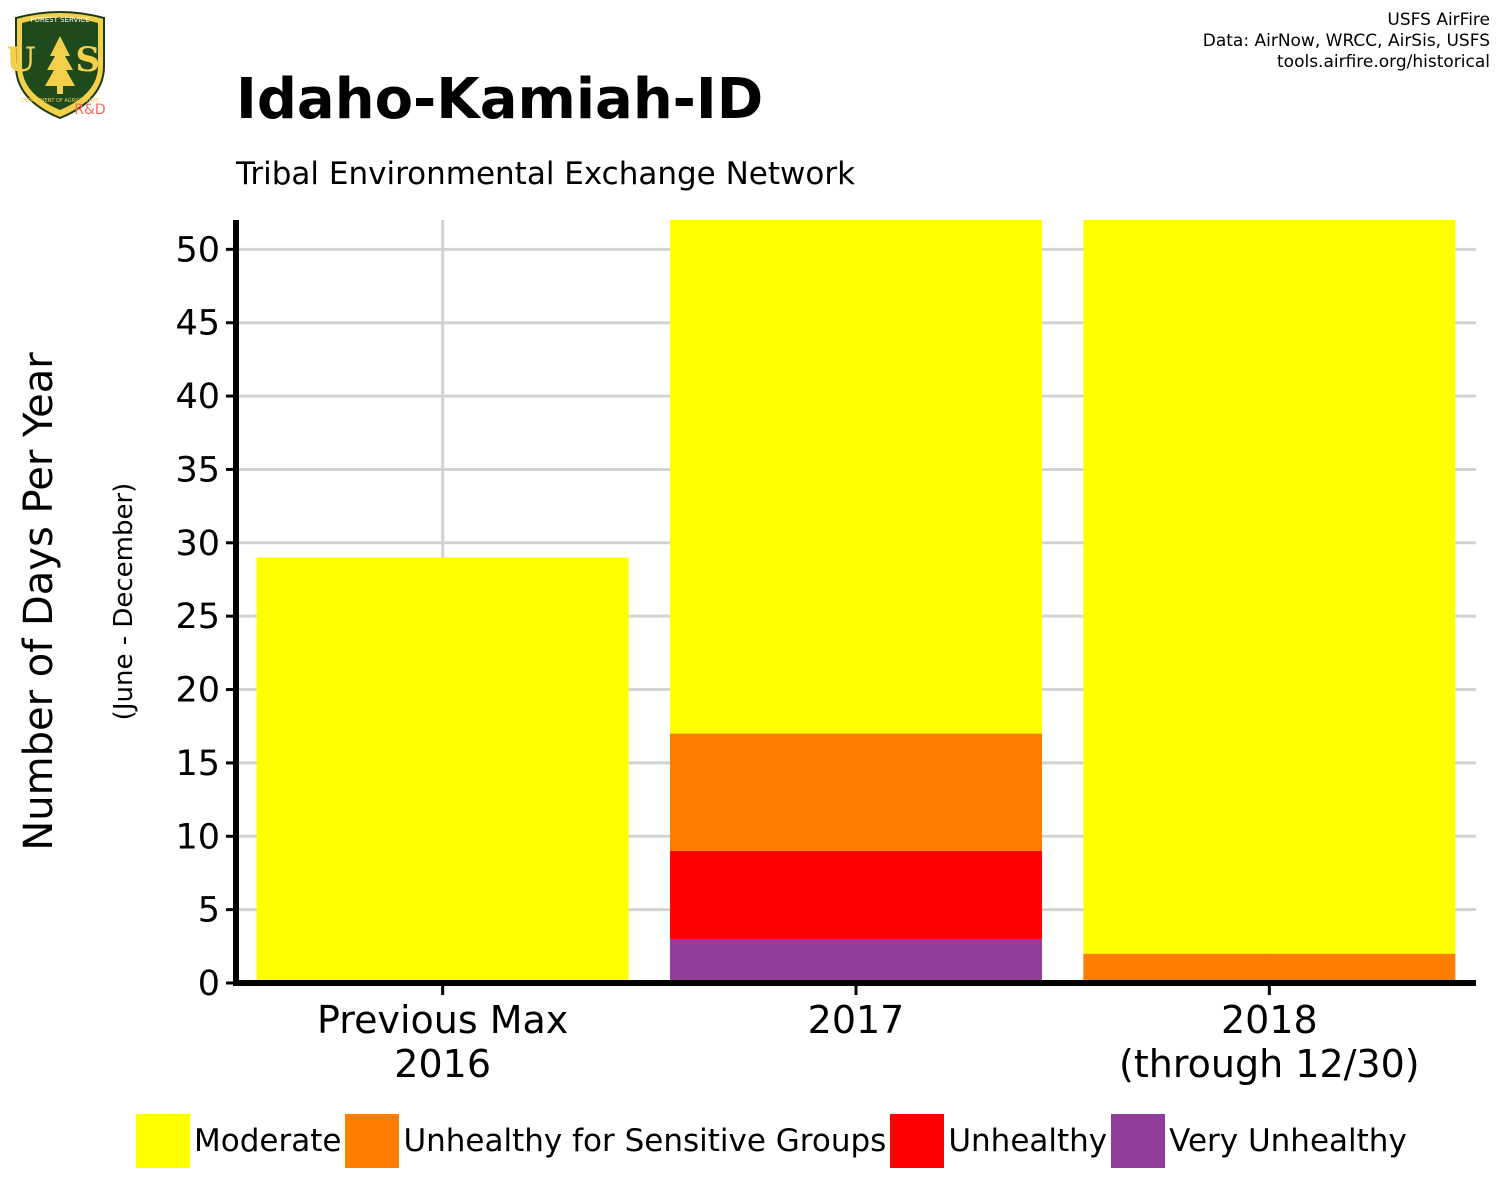 Image resolution: width=1500 pixels, height=1200 pixels. What do you see at coordinates (209, 984) in the screenshot?
I see `y-tick-label: 0` at bounding box center [209, 984].